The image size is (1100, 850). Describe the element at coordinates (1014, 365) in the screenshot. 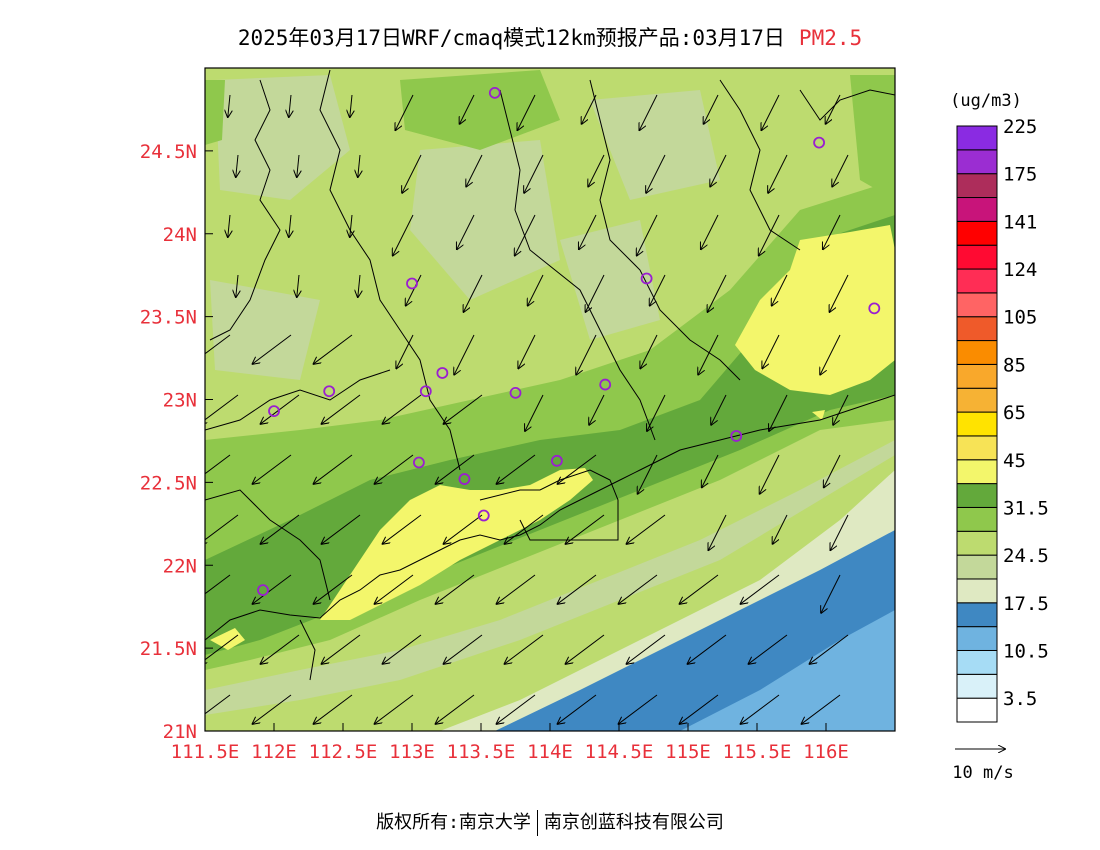

I see `legend-label: 85` at that location.